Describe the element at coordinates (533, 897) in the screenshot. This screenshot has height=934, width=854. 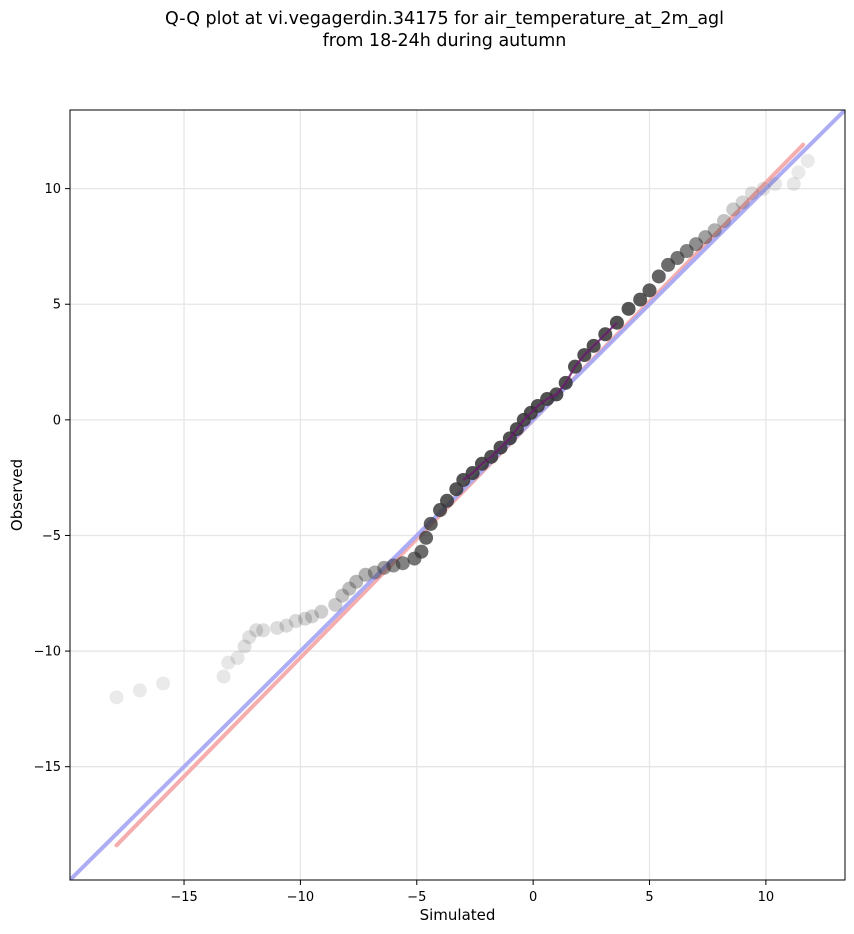
I see `x-tick-label: 0` at that location.